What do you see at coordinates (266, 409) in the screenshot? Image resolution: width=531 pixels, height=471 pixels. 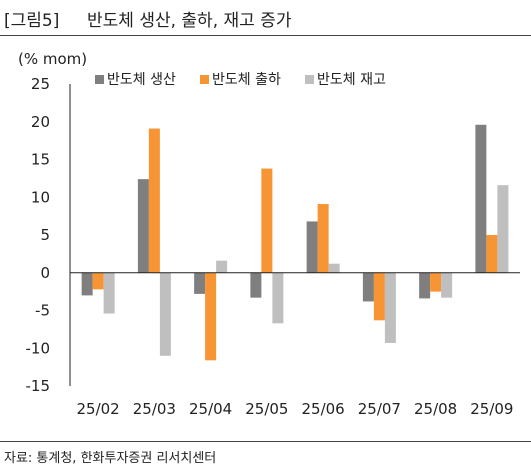 I see `x-tick-label: 25/05` at bounding box center [266, 409].